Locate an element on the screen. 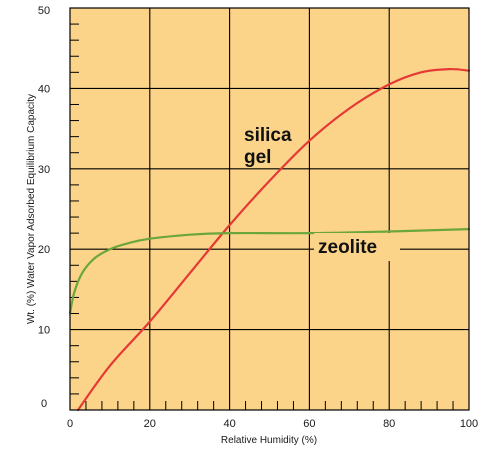 This screenshot has height=455, width=482. zeolite-label-background is located at coordinates (357, 247).